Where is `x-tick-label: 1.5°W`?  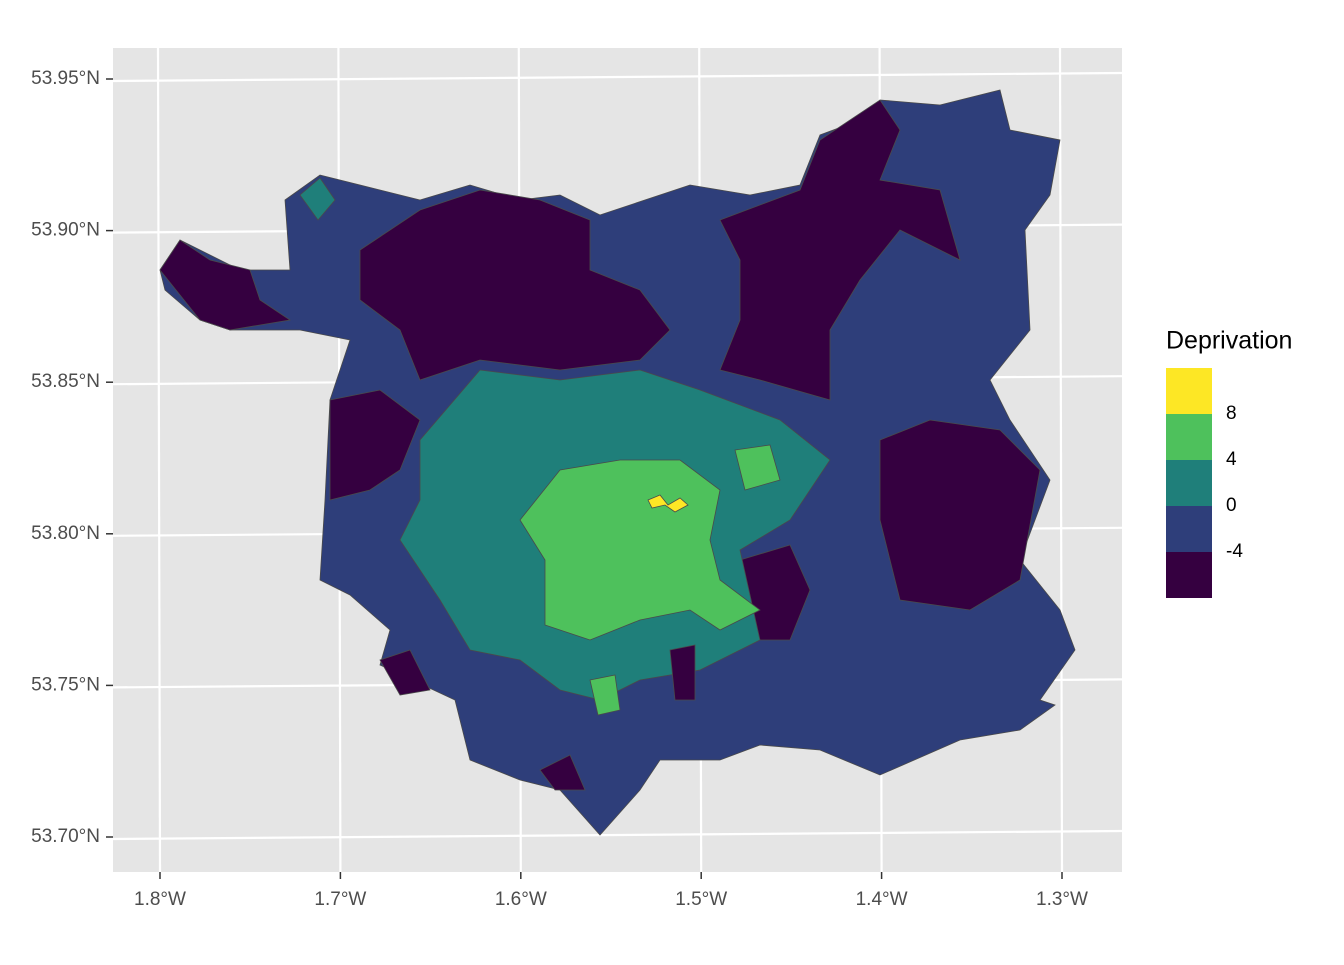
x-tick-label: 1.5°W is located at coordinates (701, 899).